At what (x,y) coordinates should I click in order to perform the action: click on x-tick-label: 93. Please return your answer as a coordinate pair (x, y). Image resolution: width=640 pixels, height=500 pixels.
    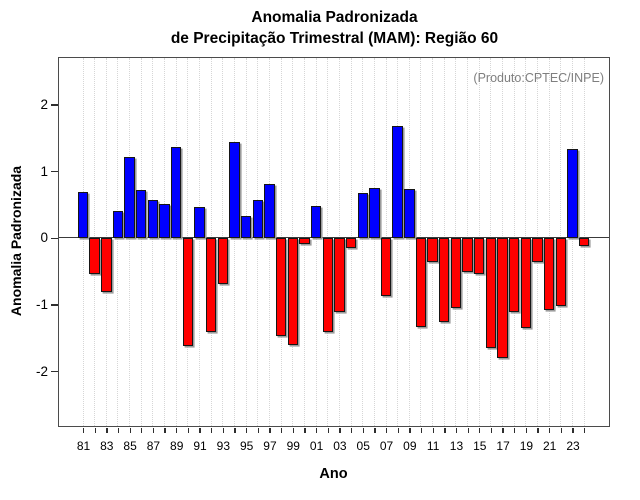
    Looking at the image, I should click on (223, 446).